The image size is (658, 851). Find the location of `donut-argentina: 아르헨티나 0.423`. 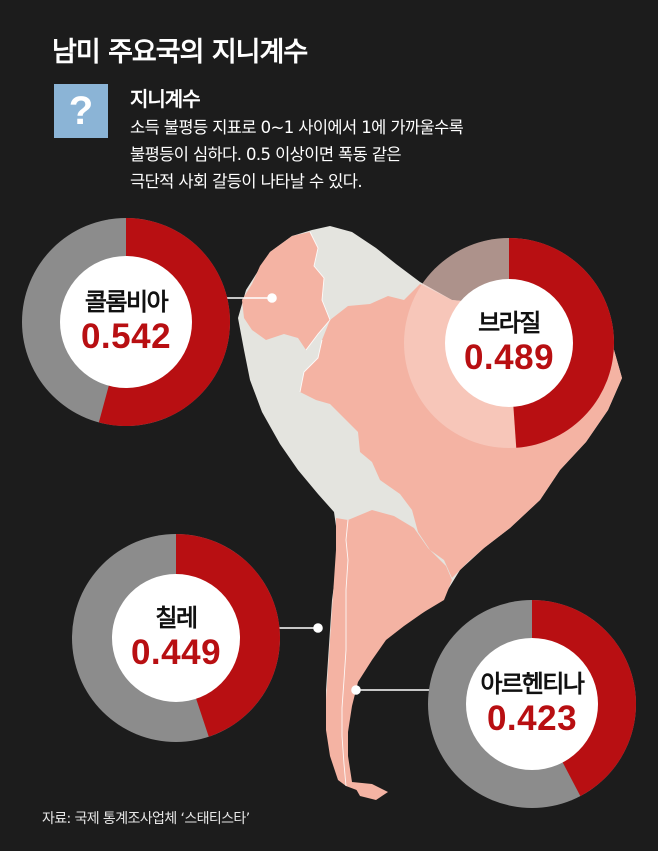

donut-argentina: 아르헨티나 0.423 is located at coordinates (532, 704).